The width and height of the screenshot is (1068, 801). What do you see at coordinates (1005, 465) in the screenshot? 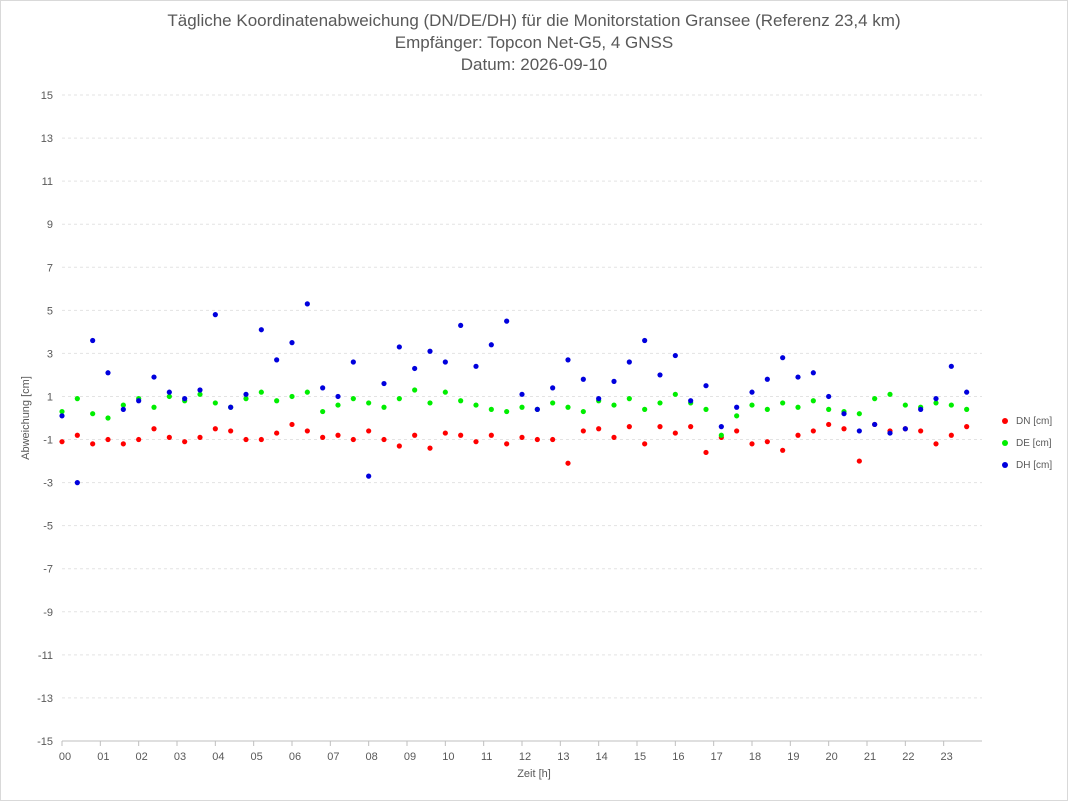
I see `legend-marker-dh` at bounding box center [1005, 465].